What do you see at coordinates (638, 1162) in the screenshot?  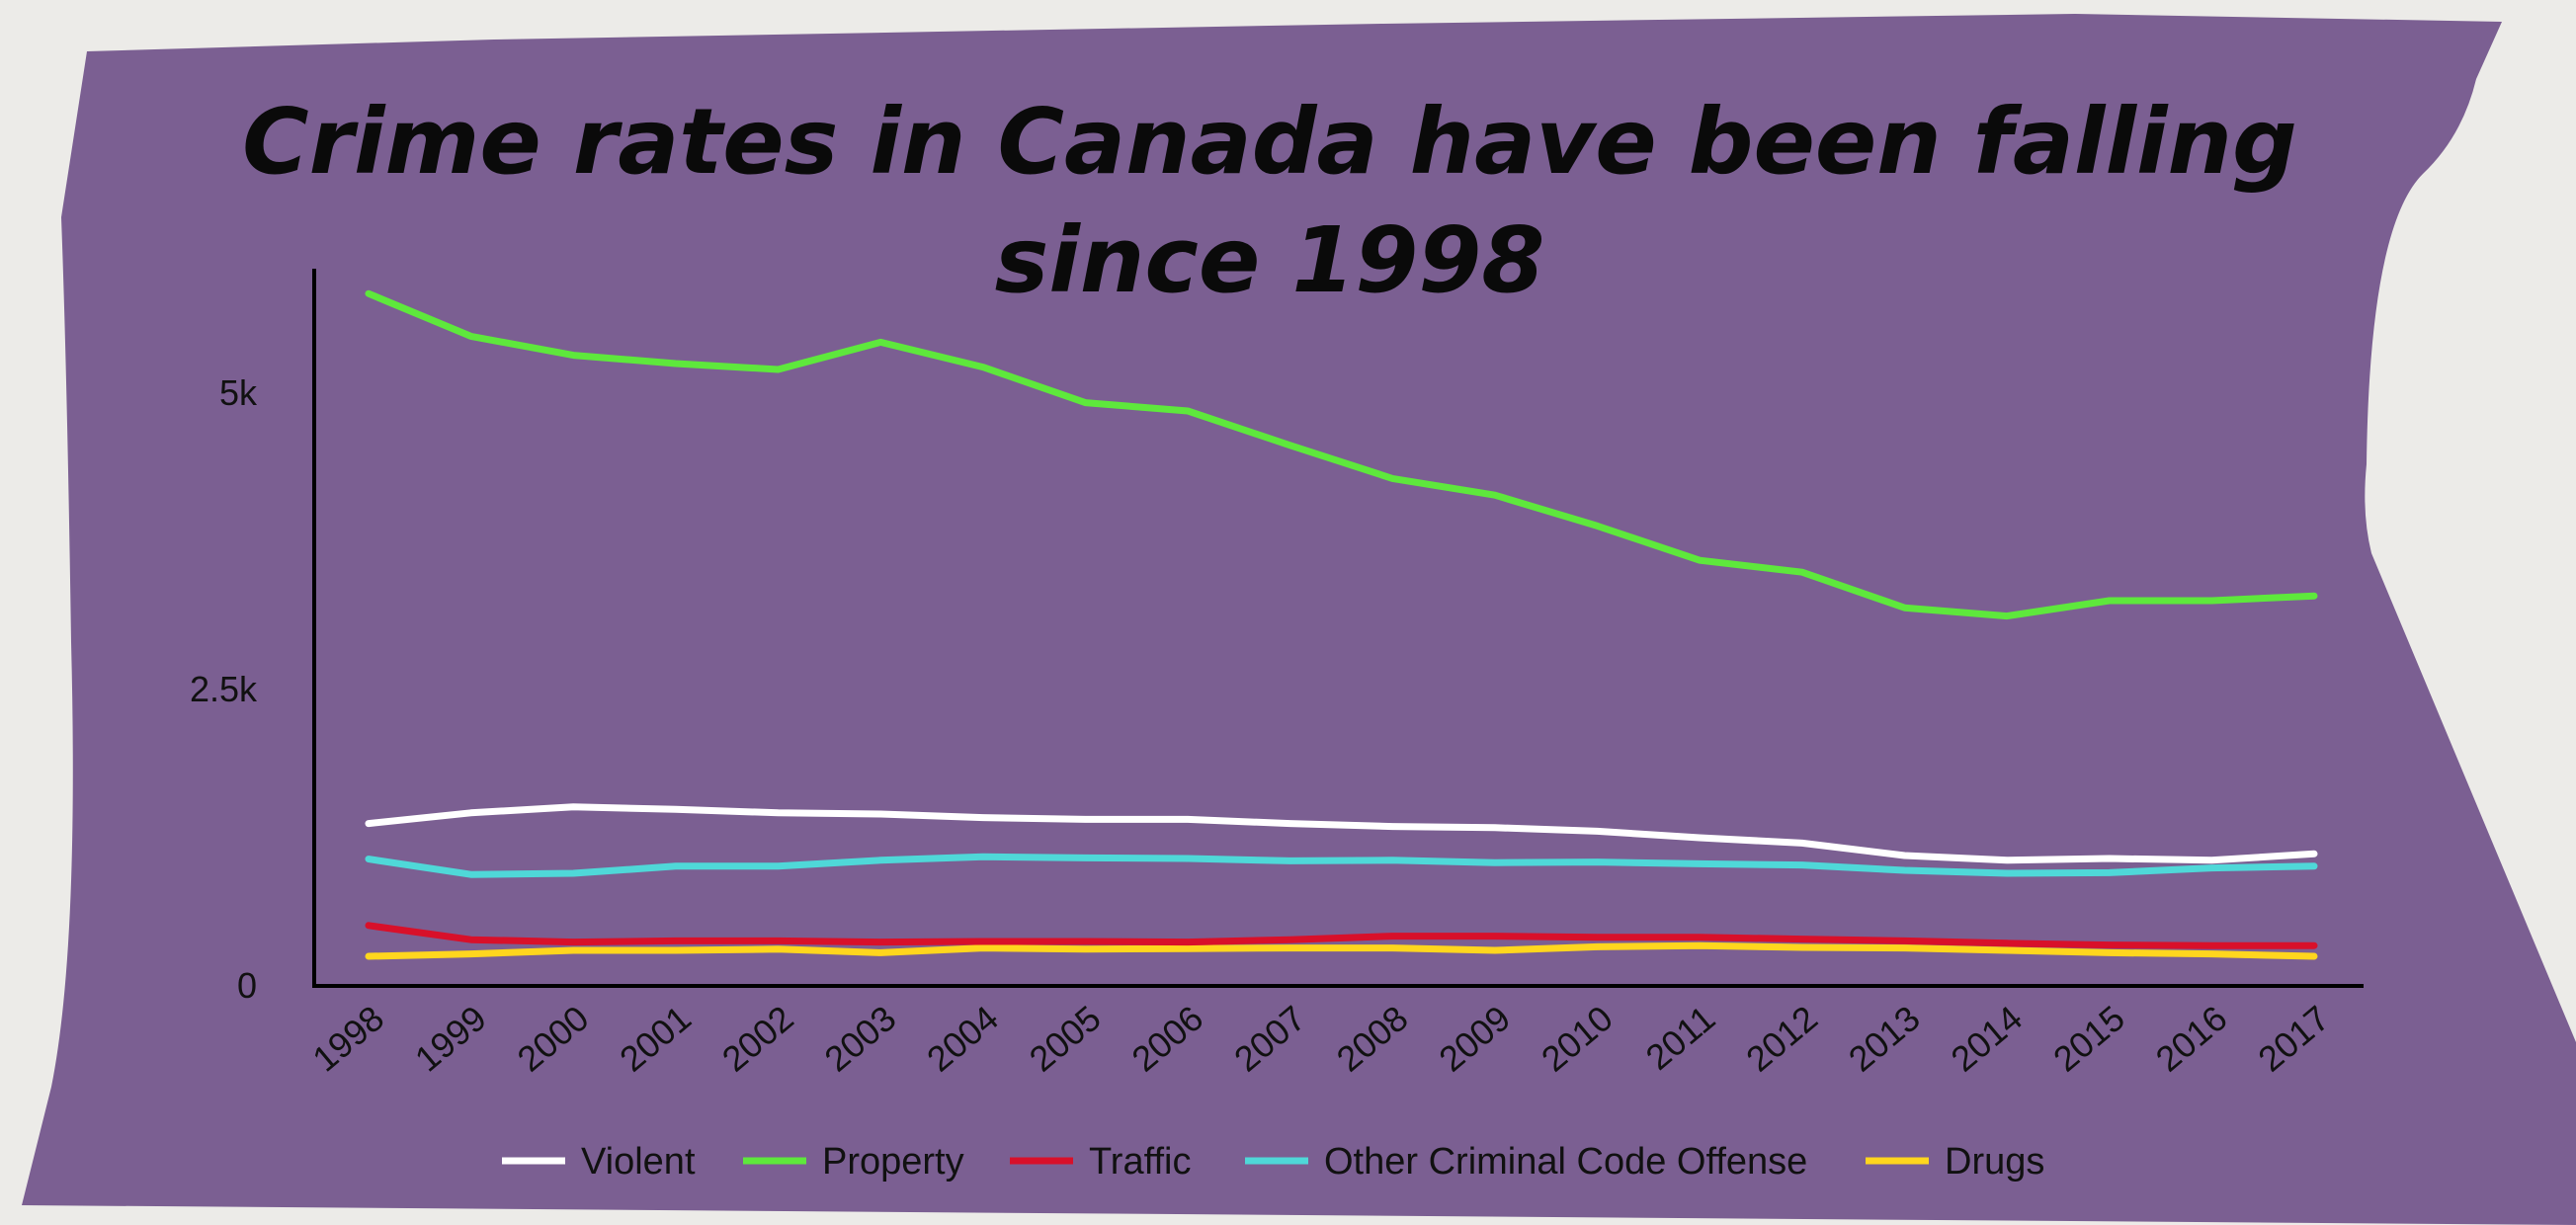 I see `legend-label-violent: Violent` at bounding box center [638, 1162].